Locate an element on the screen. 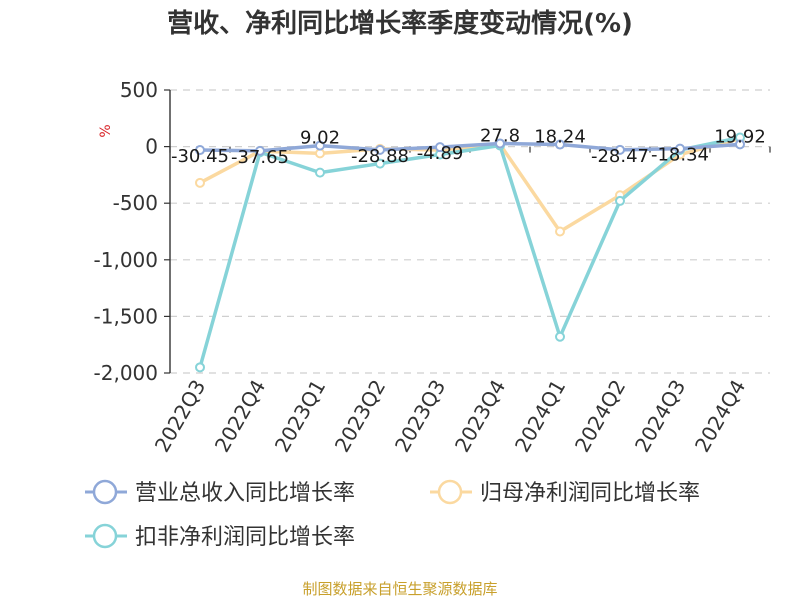 The image size is (800, 600). y-tick-label: 0 is located at coordinates (151, 147).